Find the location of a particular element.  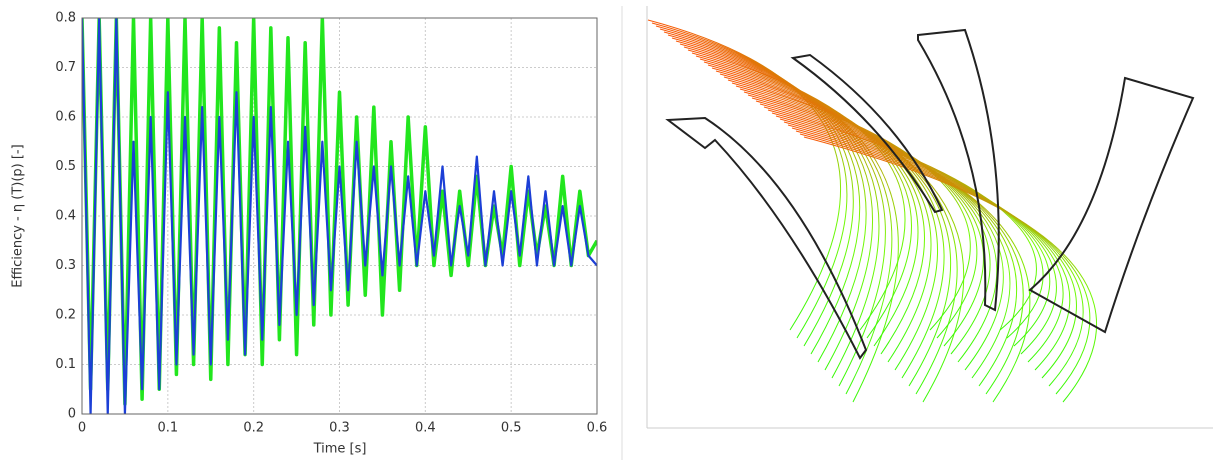

y-axis-label: Efficiency - η (T)(p) [-] is located at coordinates (18, 215).